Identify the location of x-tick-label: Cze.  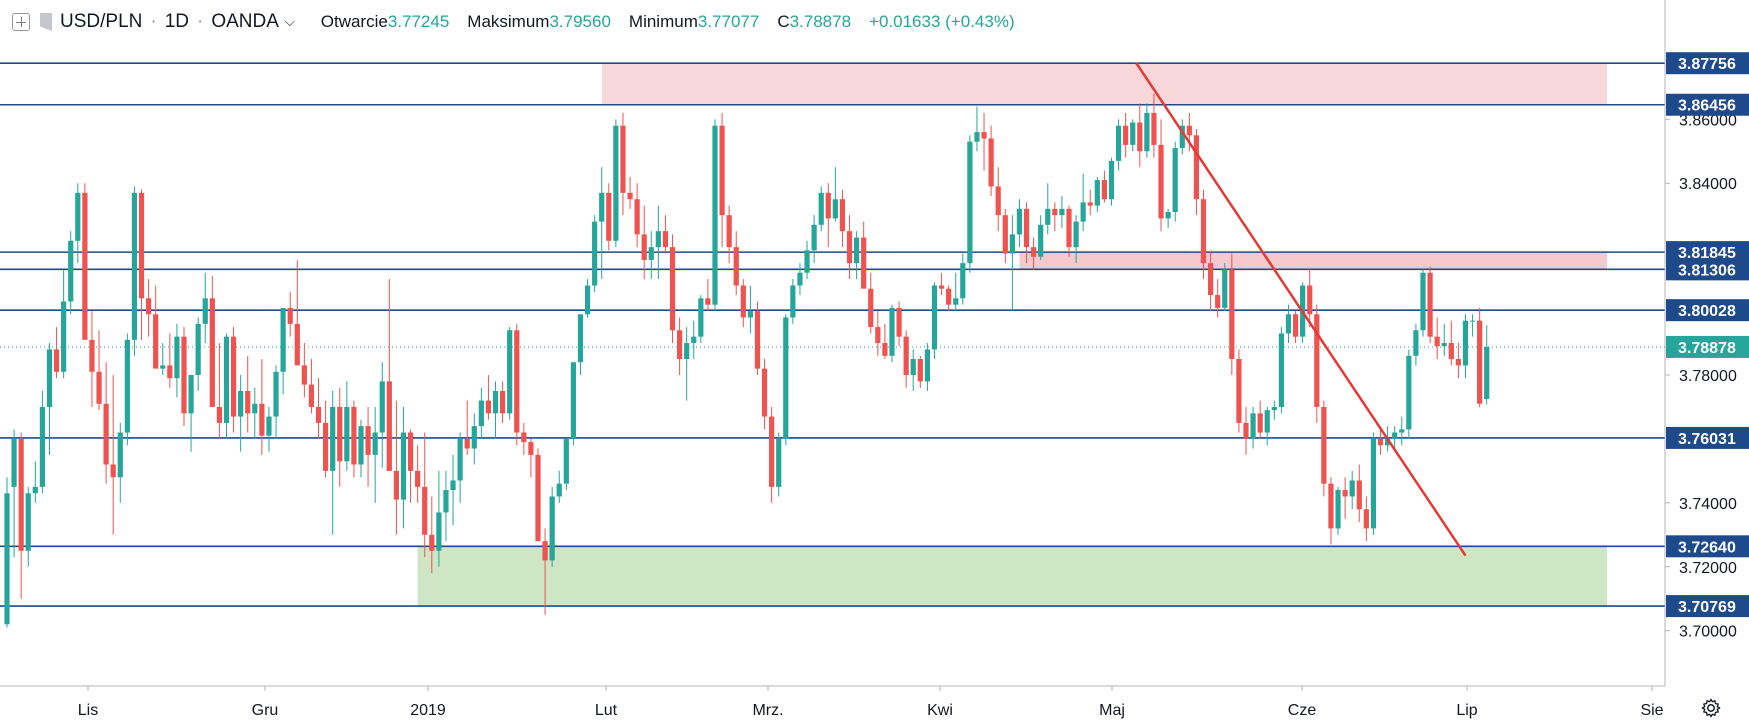
(1302, 710).